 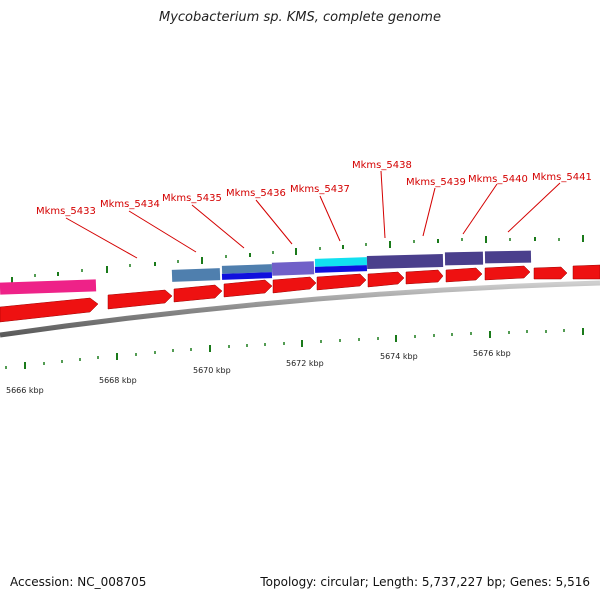 I want to click on feature-track-upper, so click(x=266, y=272).